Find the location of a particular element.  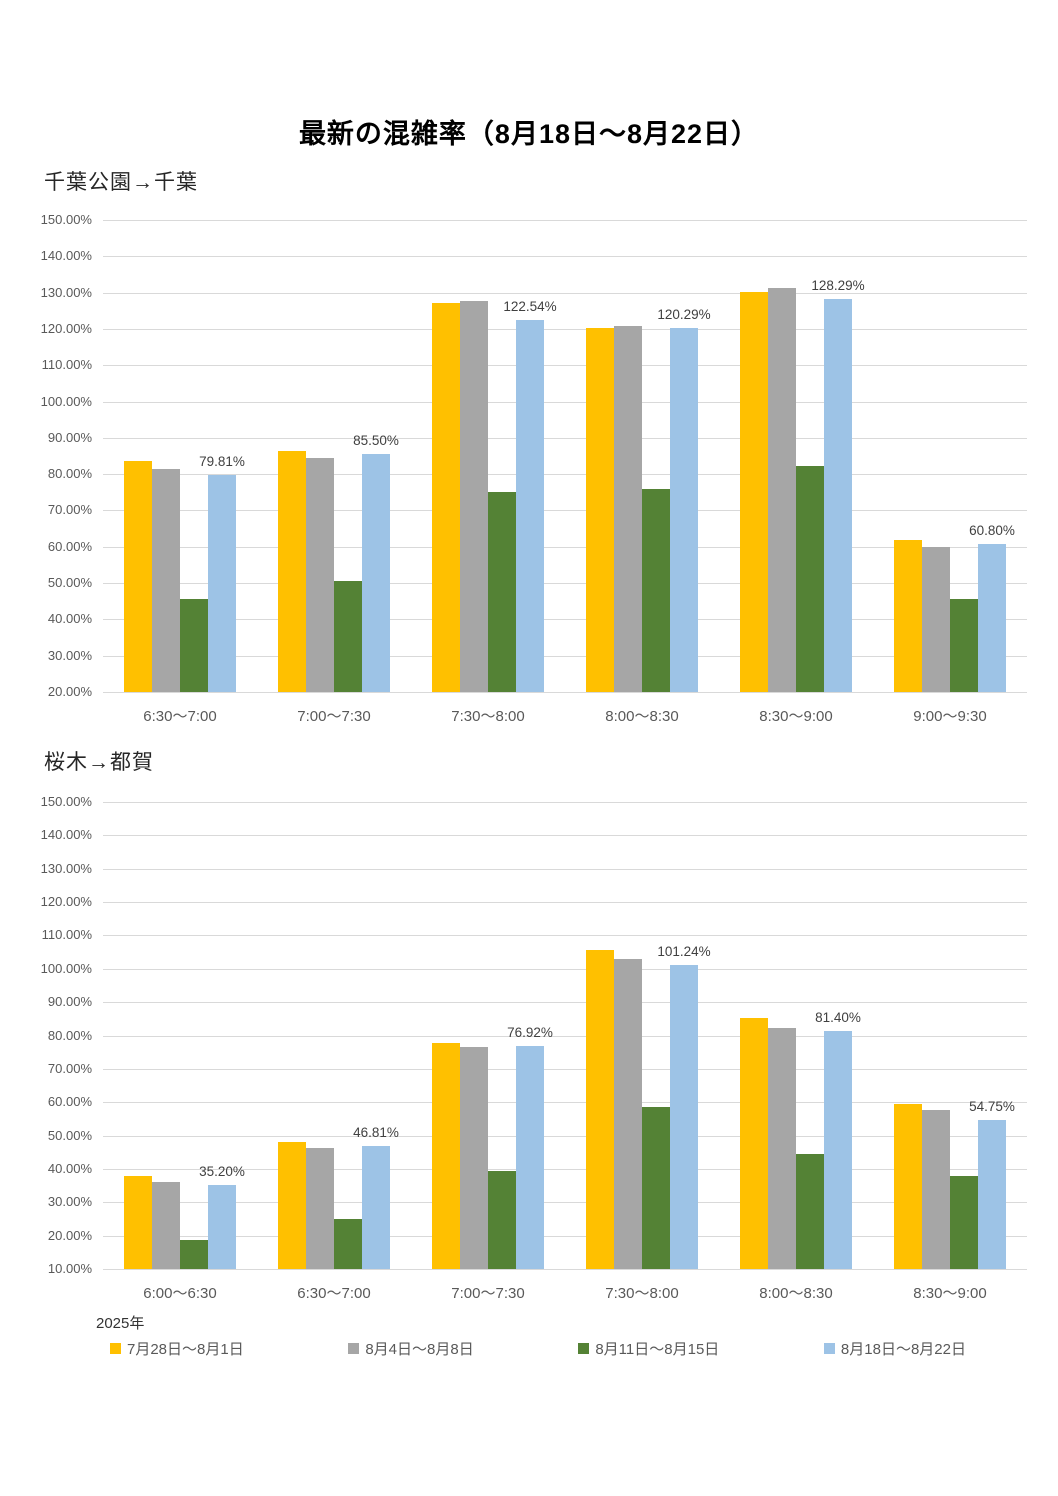

legend-item-label: 8月4日～8月8日 is located at coordinates (419, 1349).